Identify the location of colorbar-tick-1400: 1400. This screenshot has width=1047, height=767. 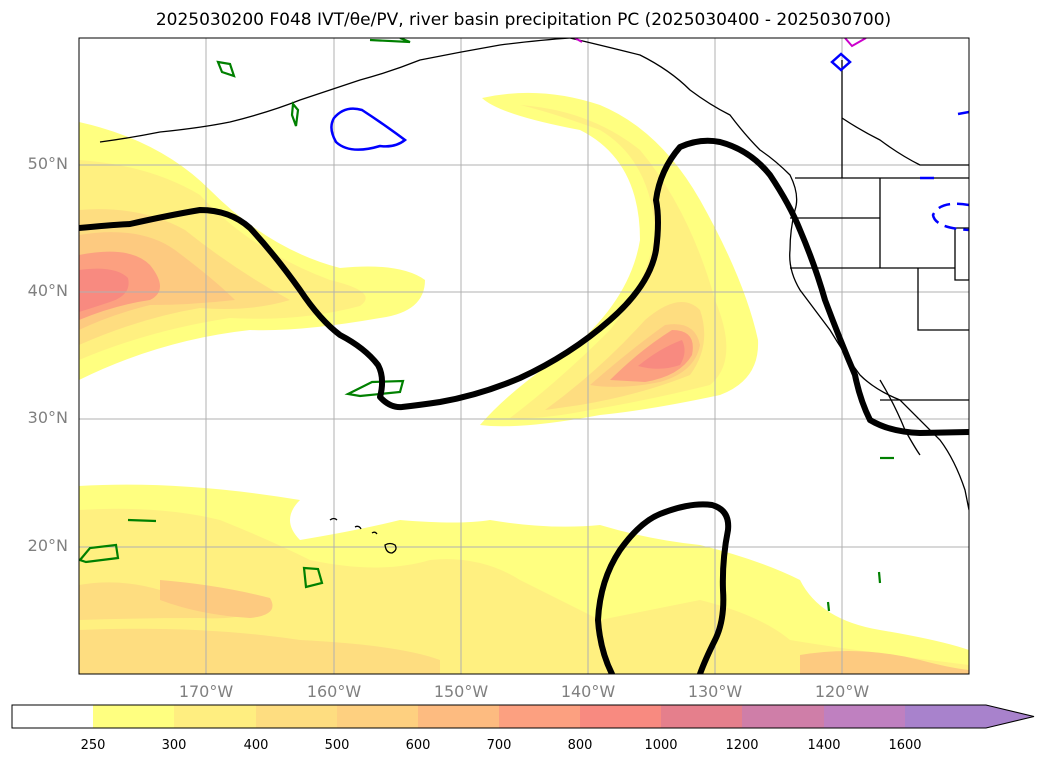
(824, 745).